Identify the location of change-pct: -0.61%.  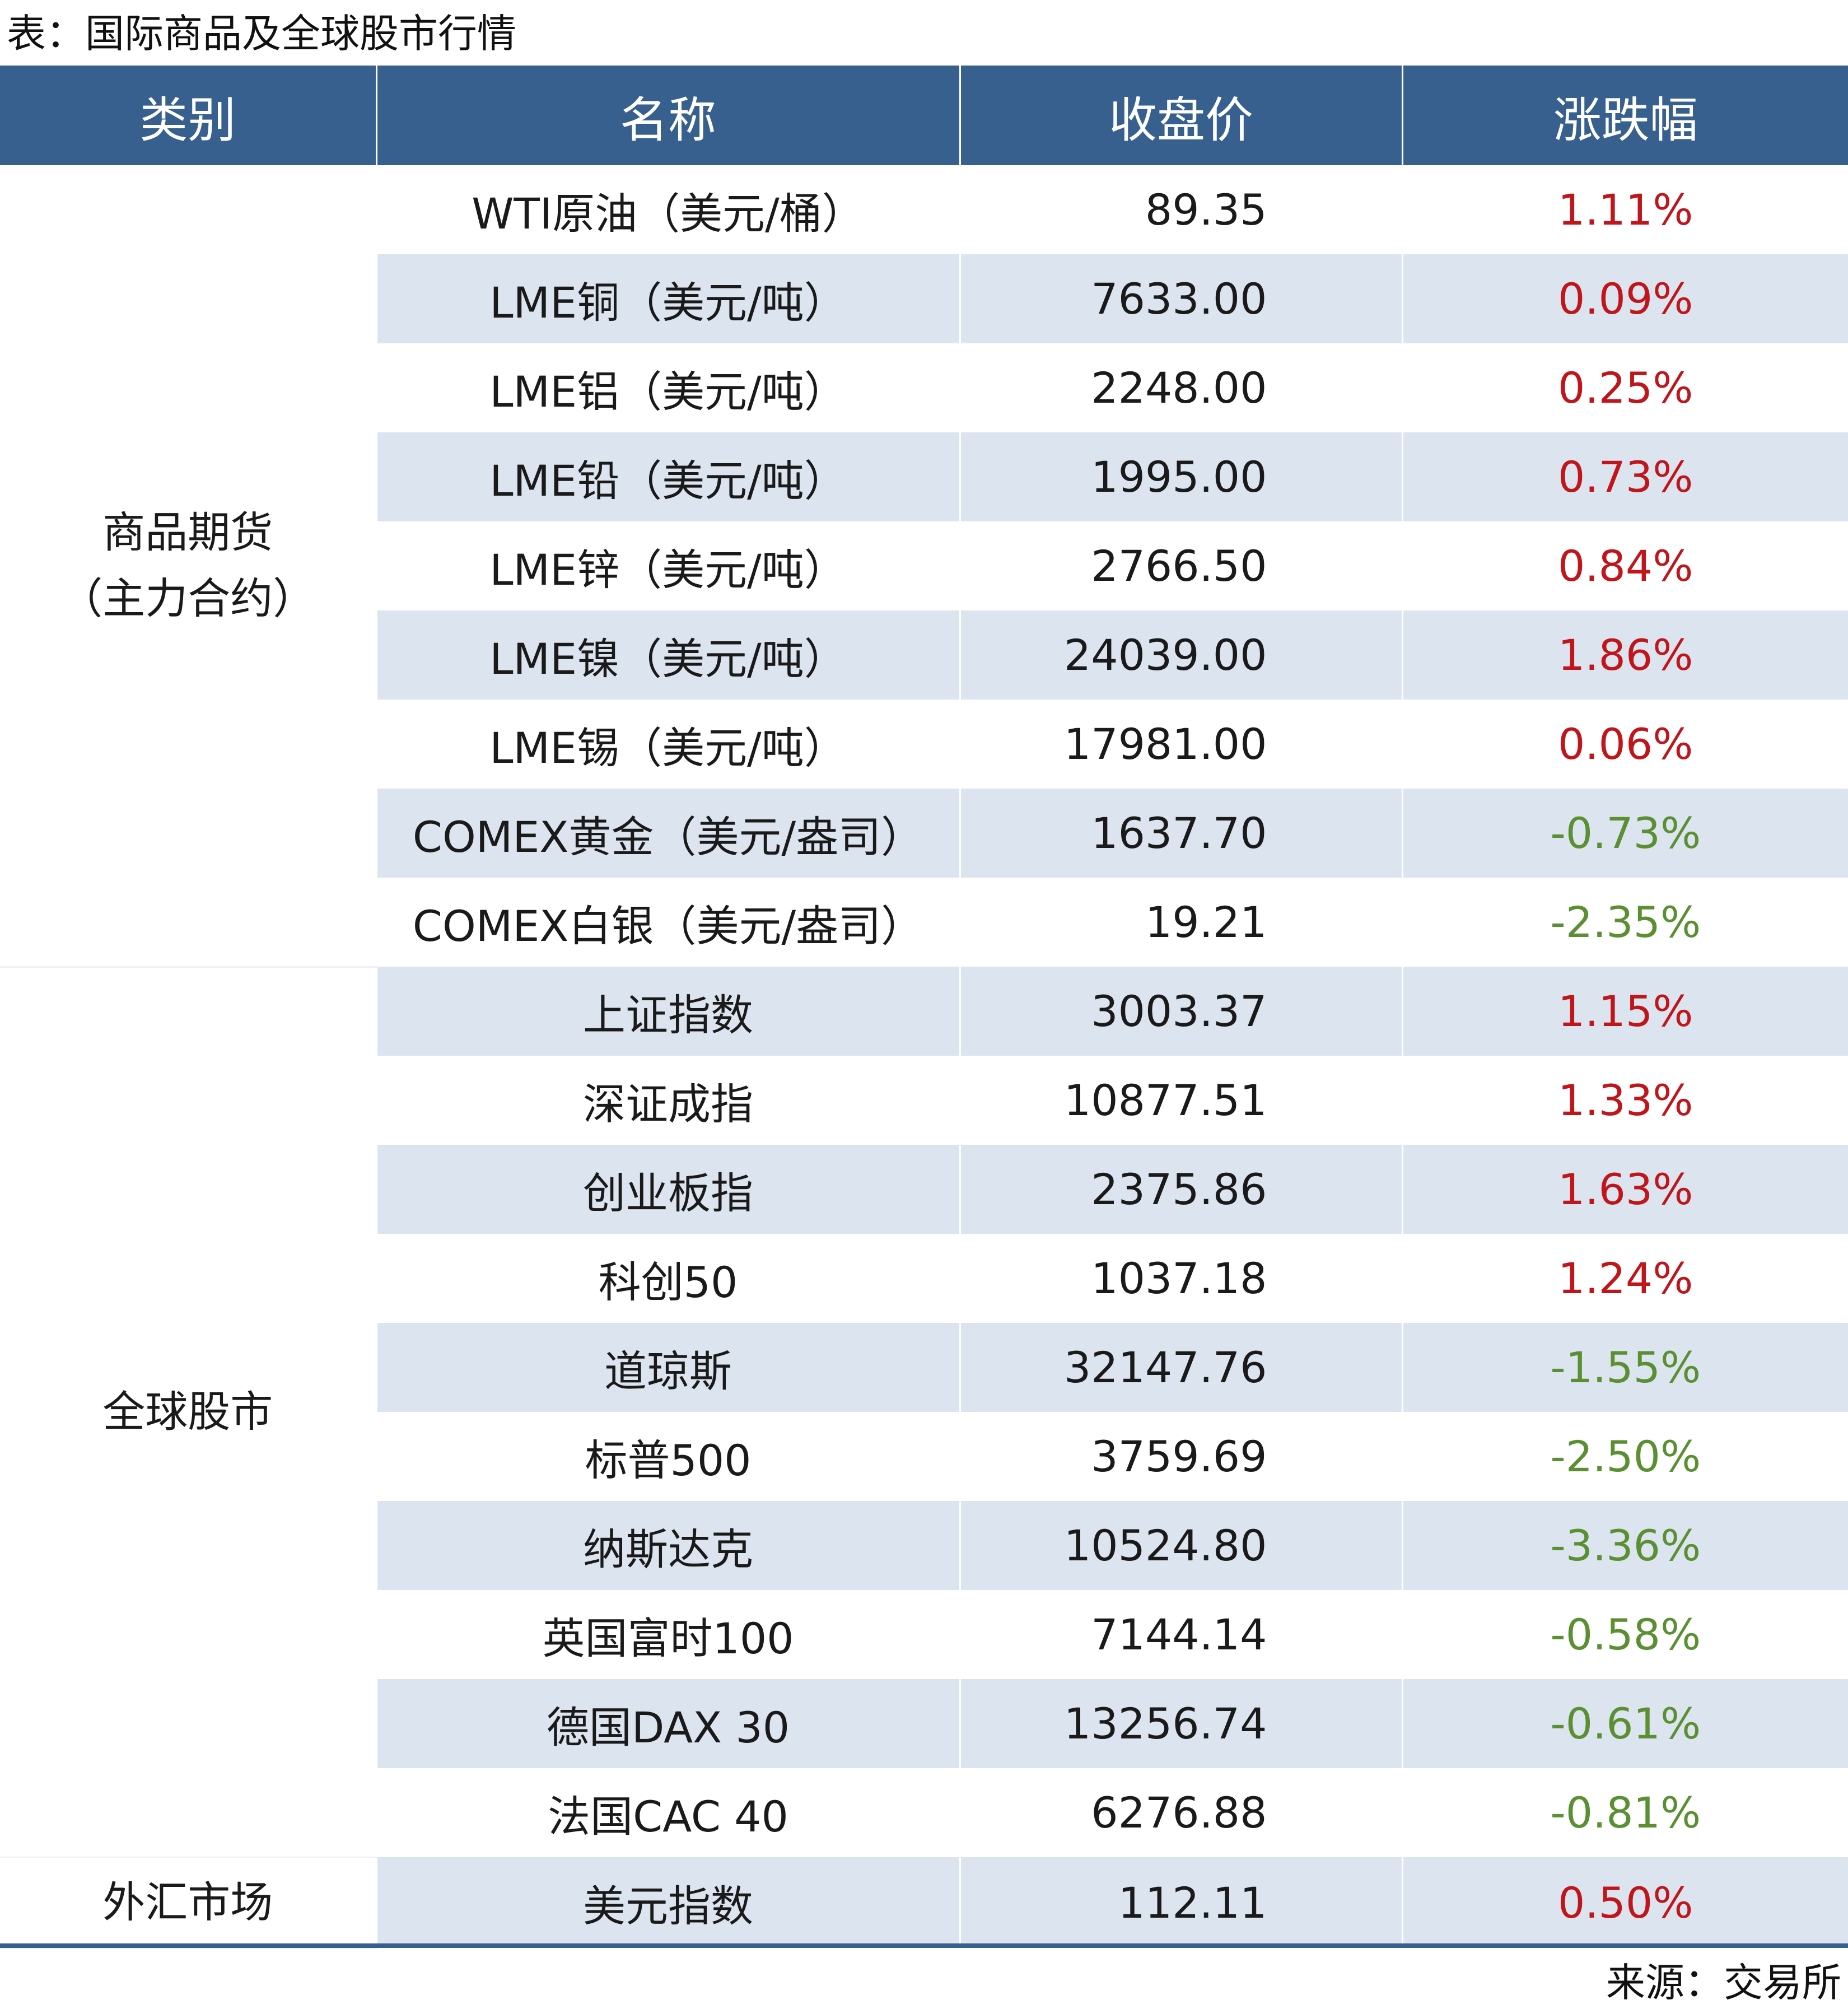
(1625, 1723).